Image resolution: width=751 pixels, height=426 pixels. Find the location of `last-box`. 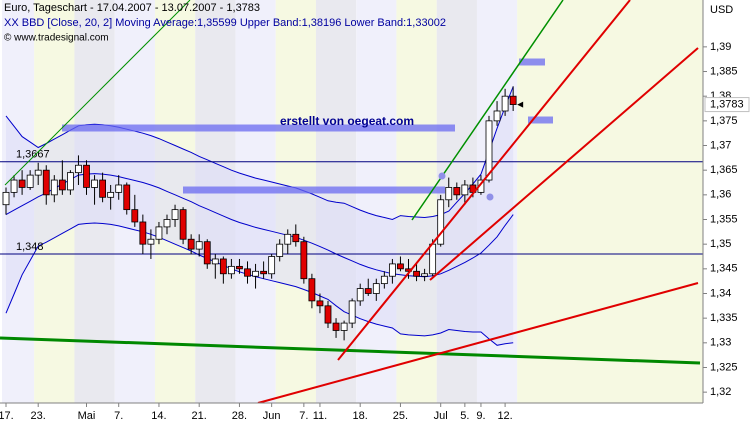

last-box is located at coordinates (727, 105).